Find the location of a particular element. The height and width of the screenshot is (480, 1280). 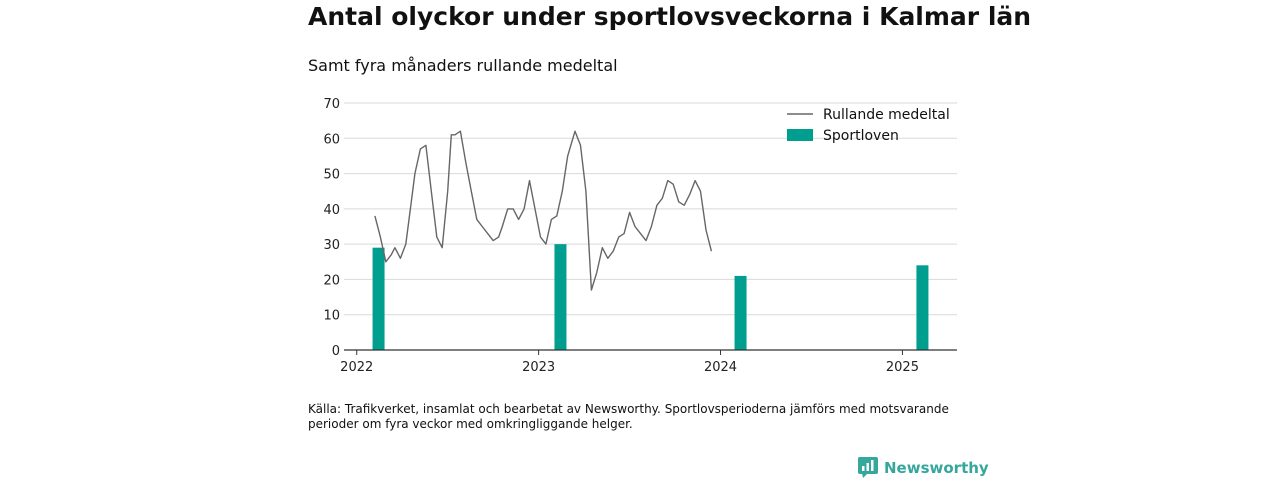

y-tick-label: 20 is located at coordinates (331, 280).